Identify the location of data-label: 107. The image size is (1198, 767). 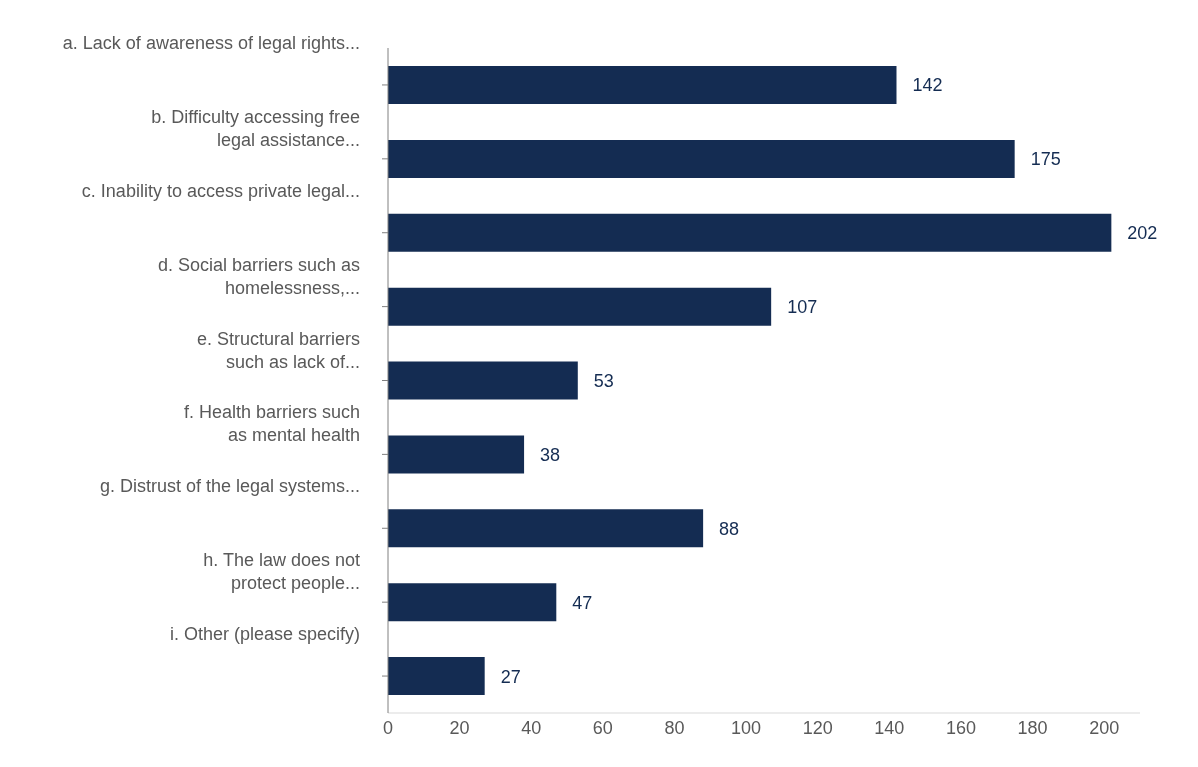
(802, 307).